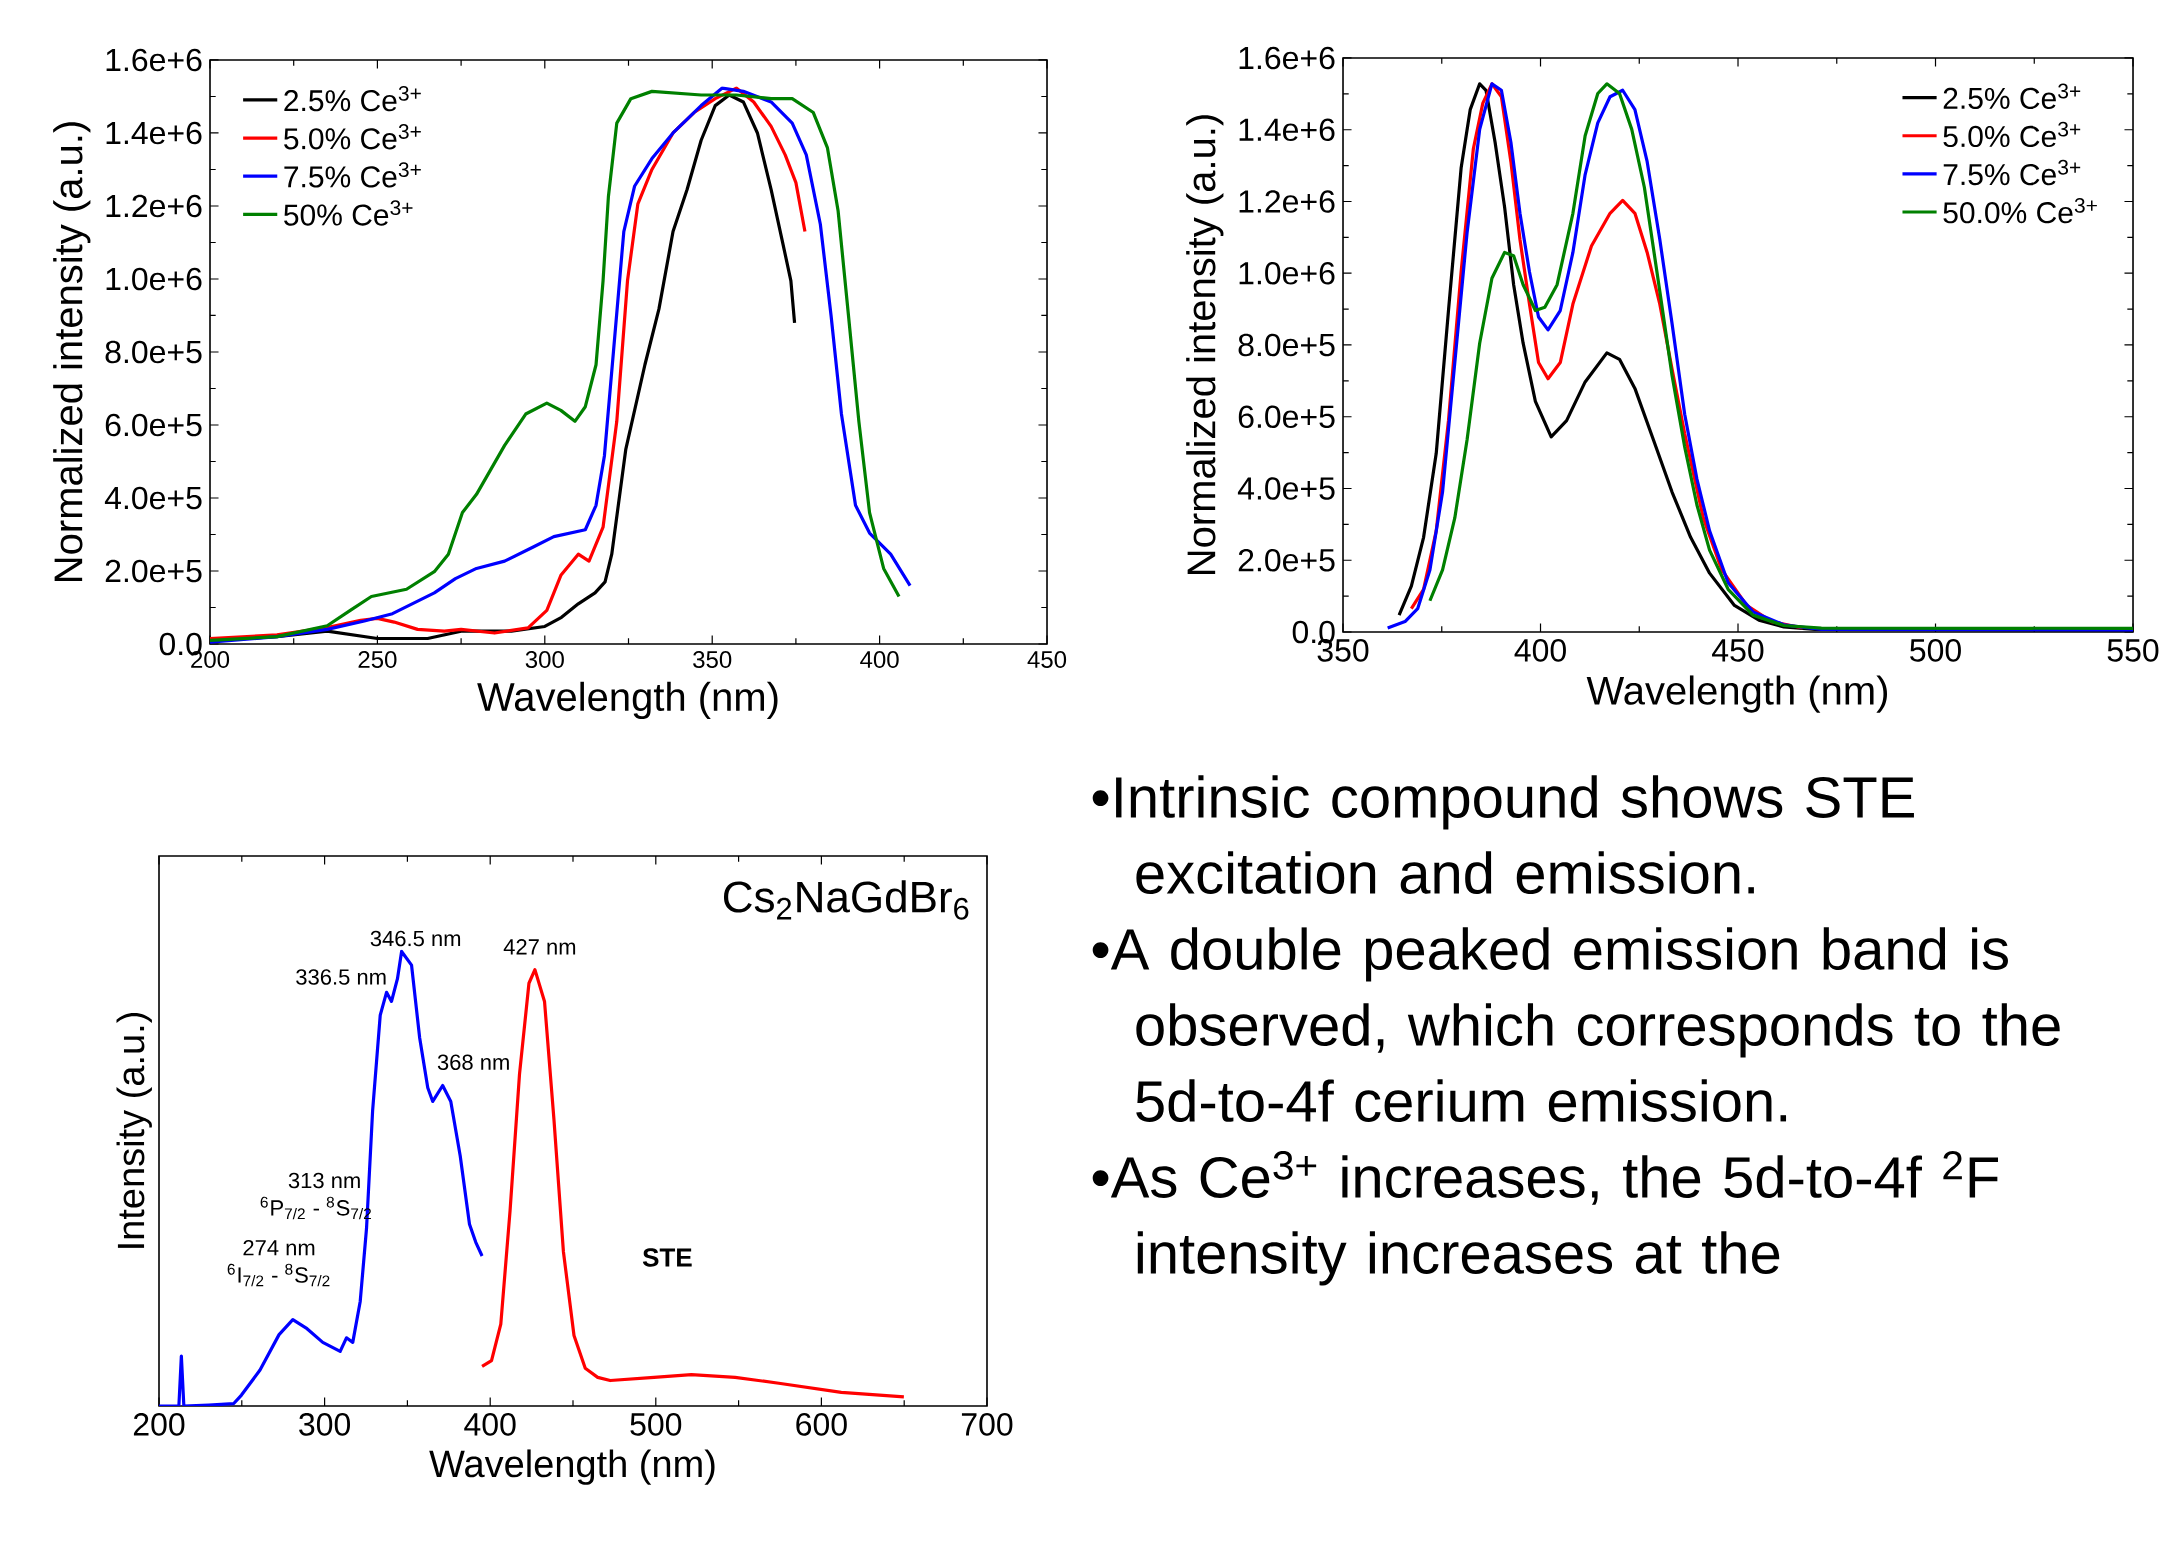  Describe the element at coordinates (1545, 1218) in the screenshot. I see `text: •As Ce$^{3+}$ increases, the 5d-to-4f $^{2}$F intensity increases at the` at that location.